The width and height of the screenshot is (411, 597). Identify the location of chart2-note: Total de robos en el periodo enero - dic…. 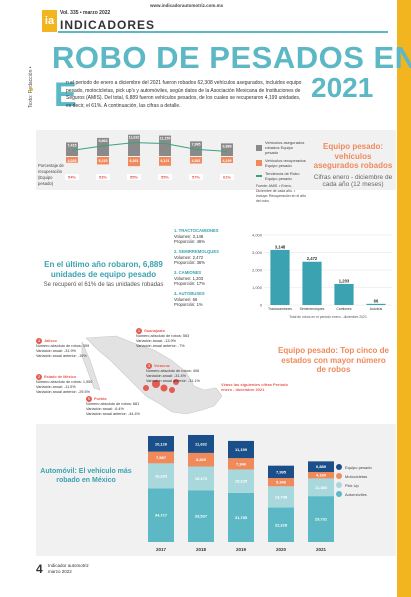
(328, 317).